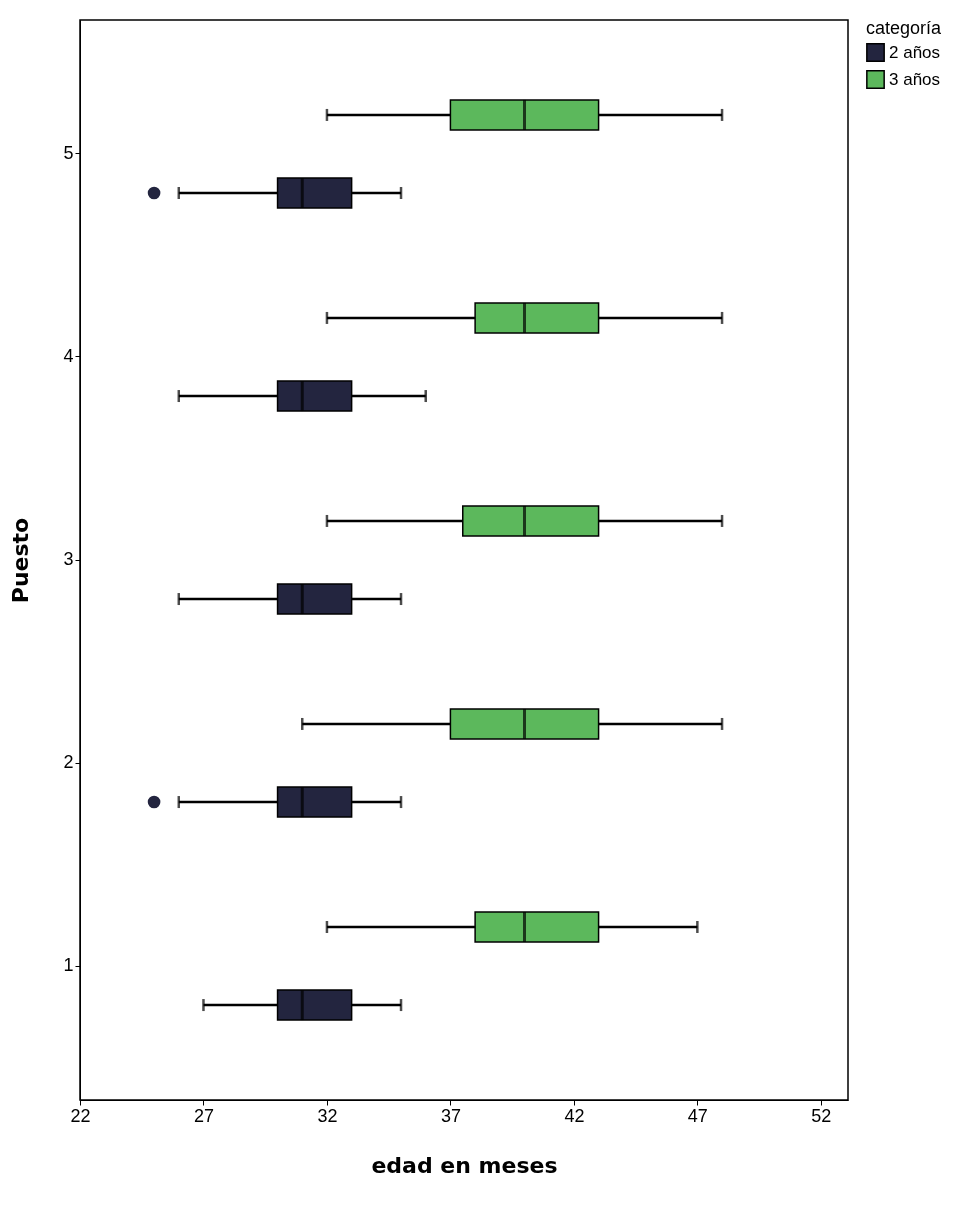 The image size is (964, 1212). What do you see at coordinates (68, 762) in the screenshot?
I see `y-tick-label: 2` at bounding box center [68, 762].